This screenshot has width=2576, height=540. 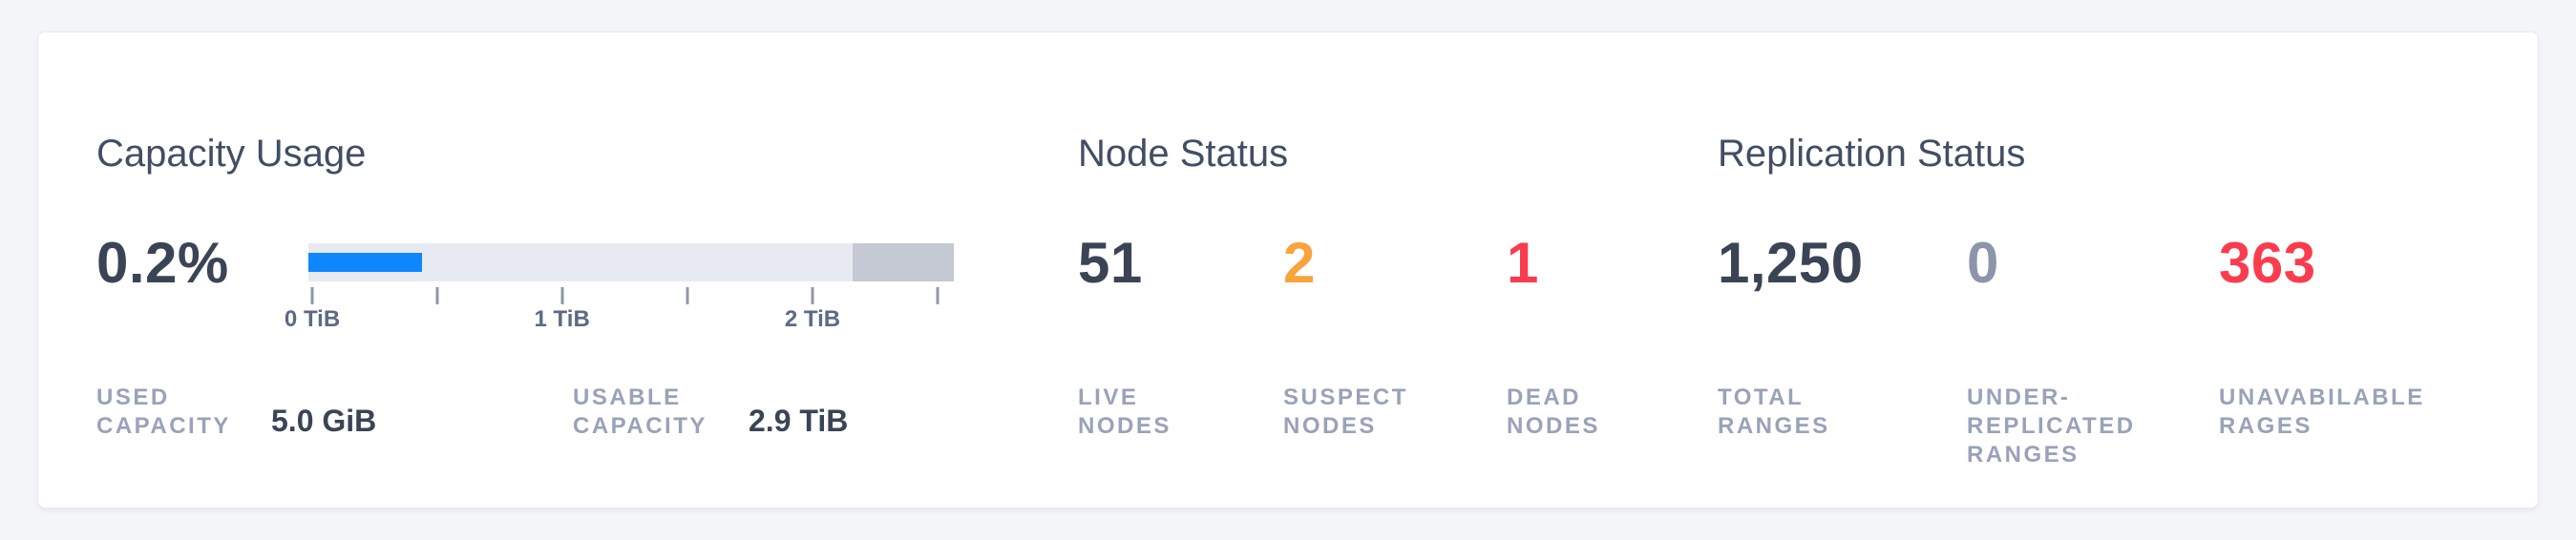 What do you see at coordinates (619, 305) in the screenshot?
I see `capacity-bar-chart: 0 TiB 1 TiB 2 TiB` at bounding box center [619, 305].